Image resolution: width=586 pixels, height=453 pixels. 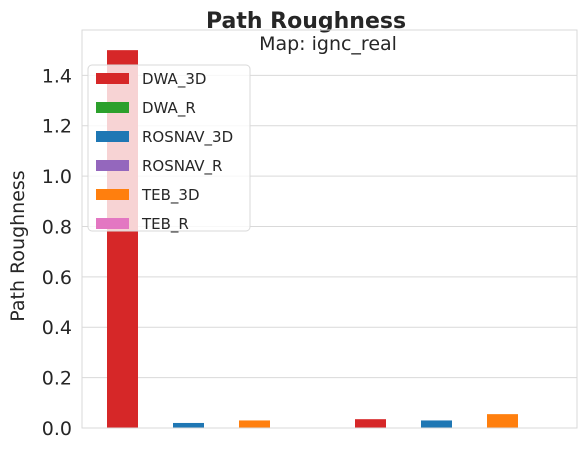 What do you see at coordinates (112, 78) in the screenshot?
I see `legend-swatch-dwa-3d` at bounding box center [112, 78].